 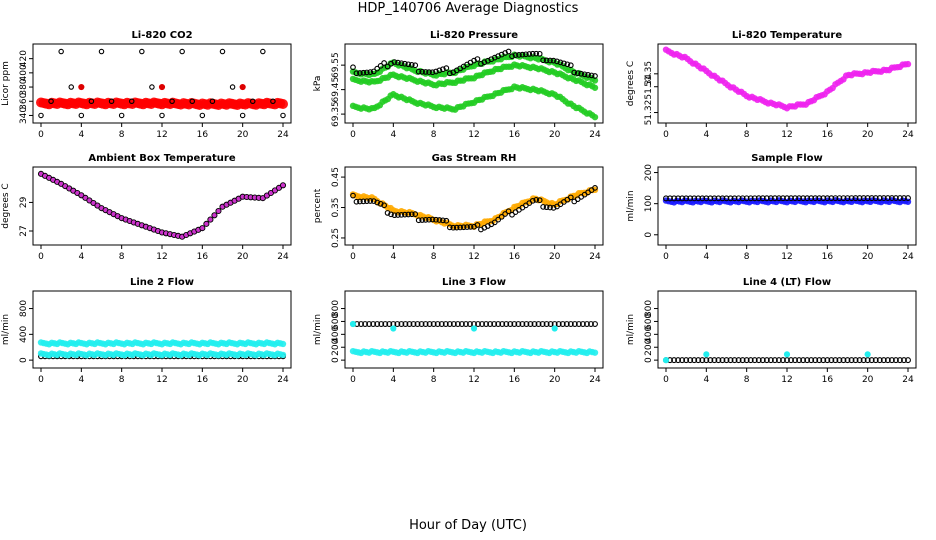 I want to click on chart-title: Line 2 Flow, so click(x=162, y=282).